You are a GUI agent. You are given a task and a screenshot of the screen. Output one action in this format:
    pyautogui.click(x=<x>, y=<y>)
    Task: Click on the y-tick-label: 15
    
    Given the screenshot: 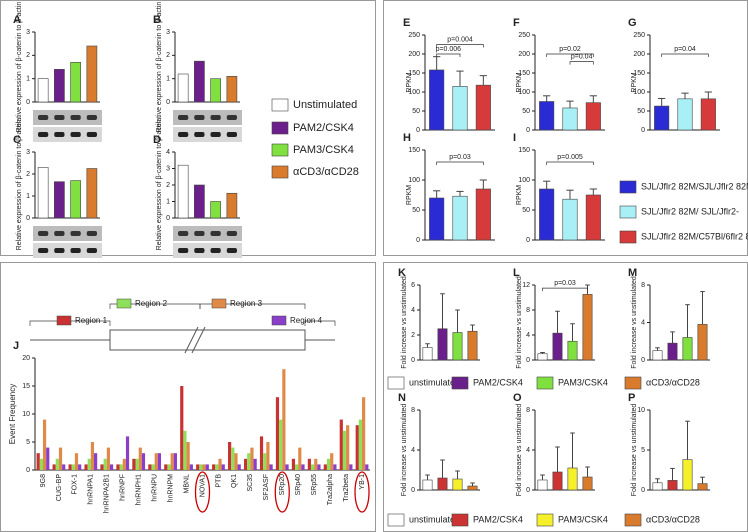 What is the action you would take?
    pyautogui.click(x=26, y=386)
    